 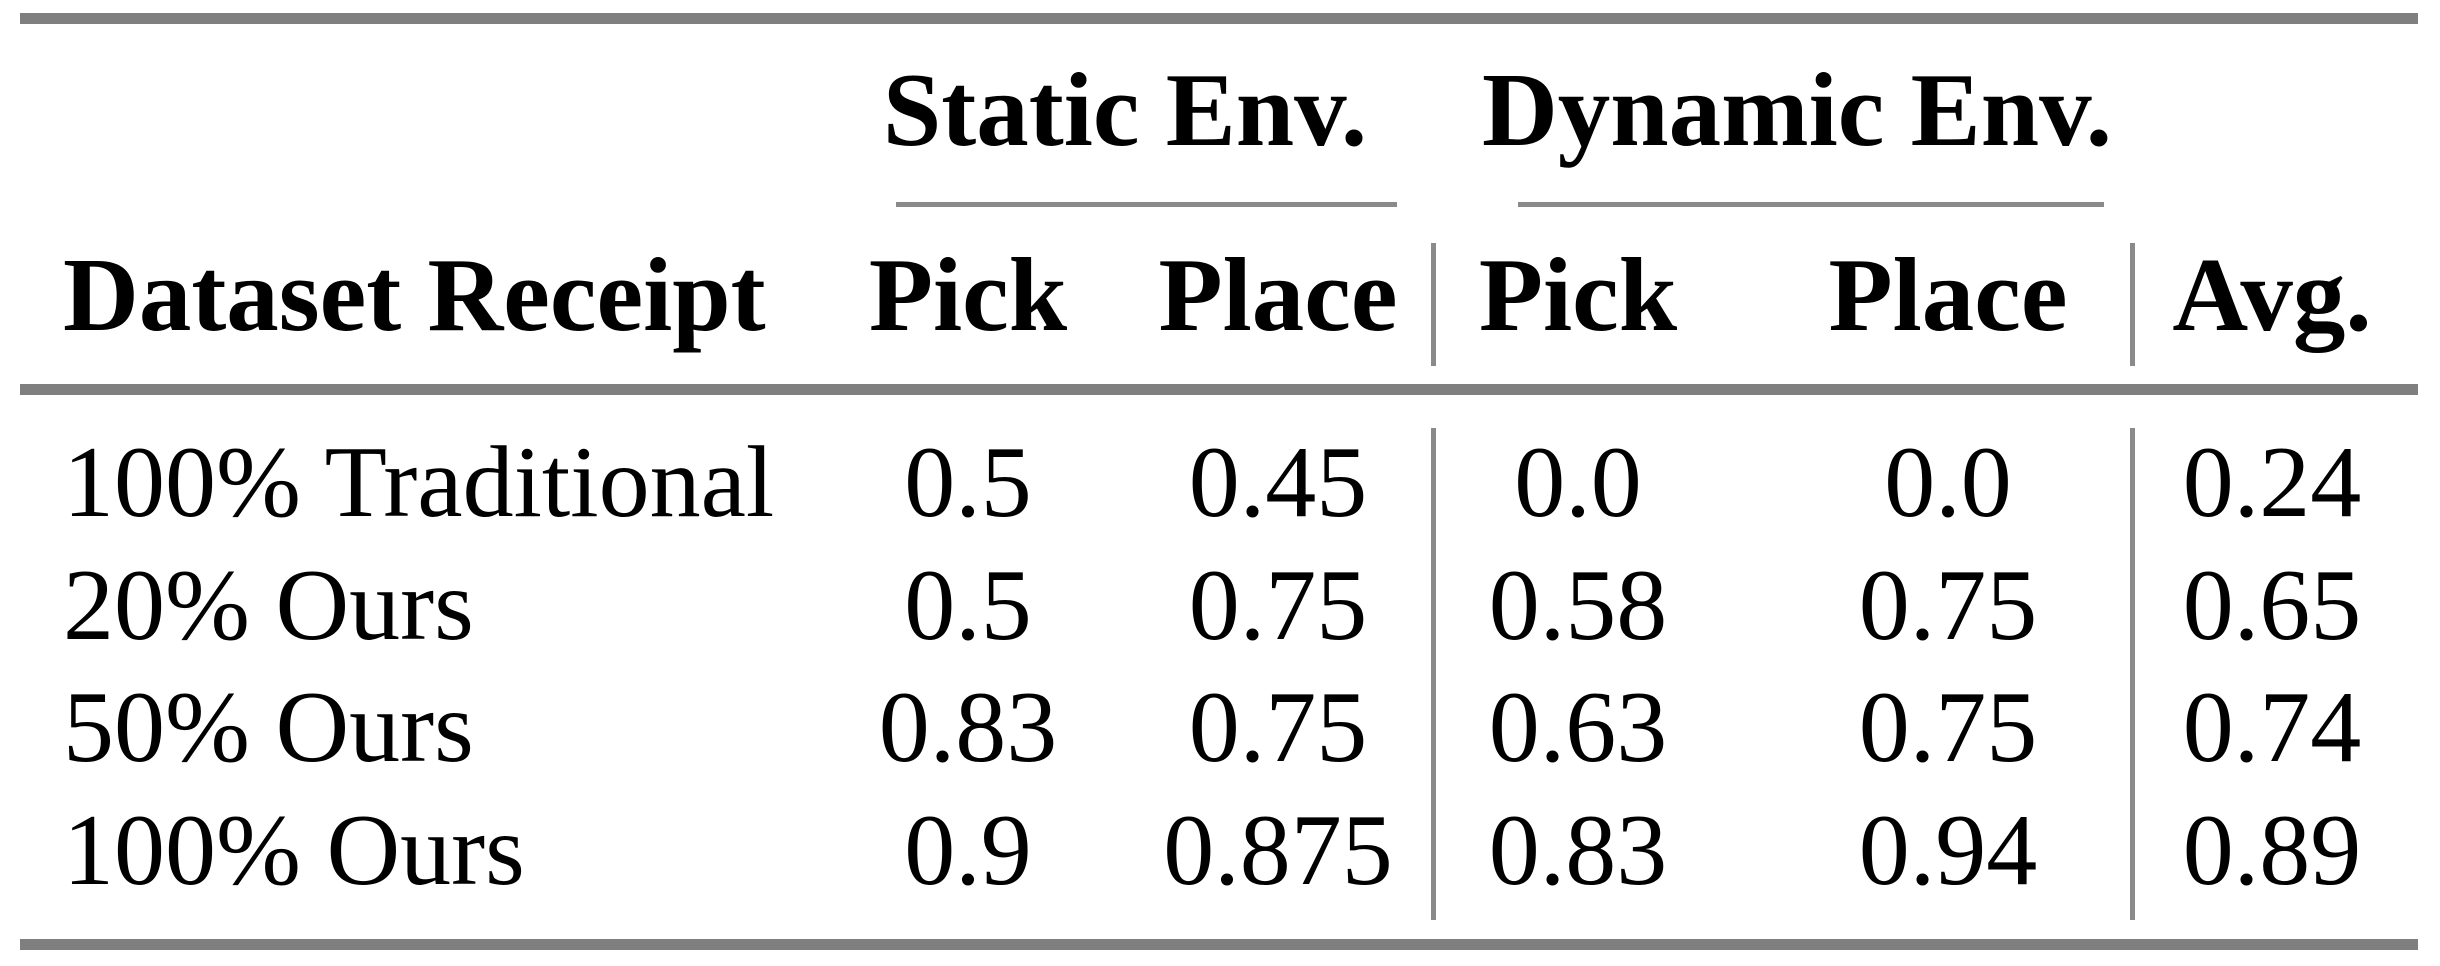 I want to click on cell-row1-dynamic-place: 0.75, so click(x=1948, y=605).